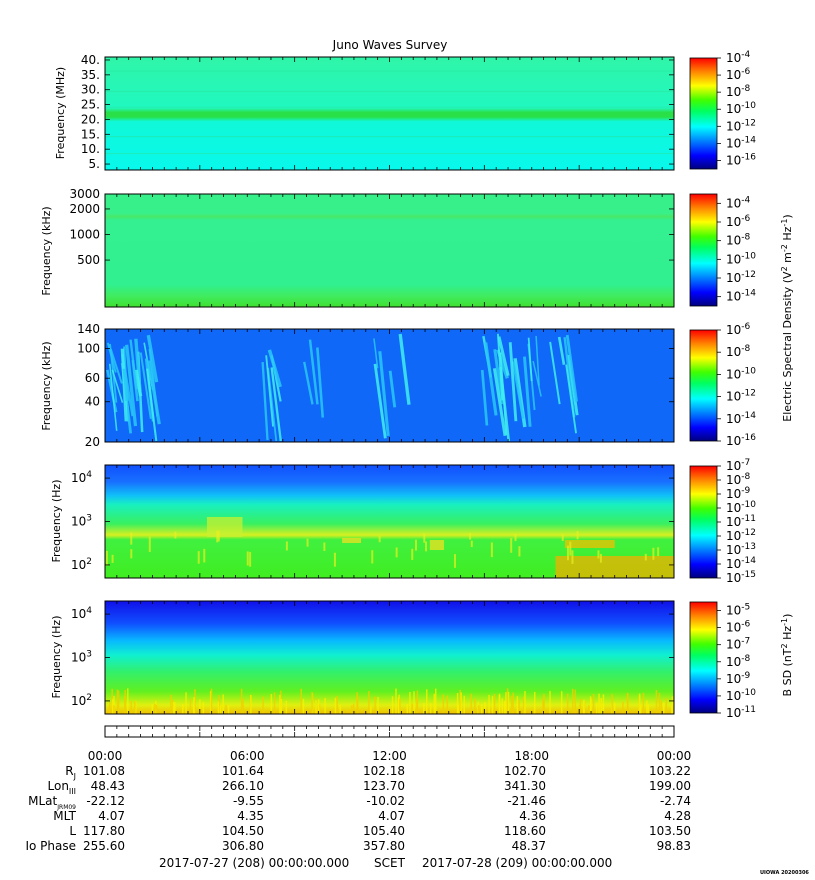  I want to click on ephemeris-value: 48.43, so click(108, 786).